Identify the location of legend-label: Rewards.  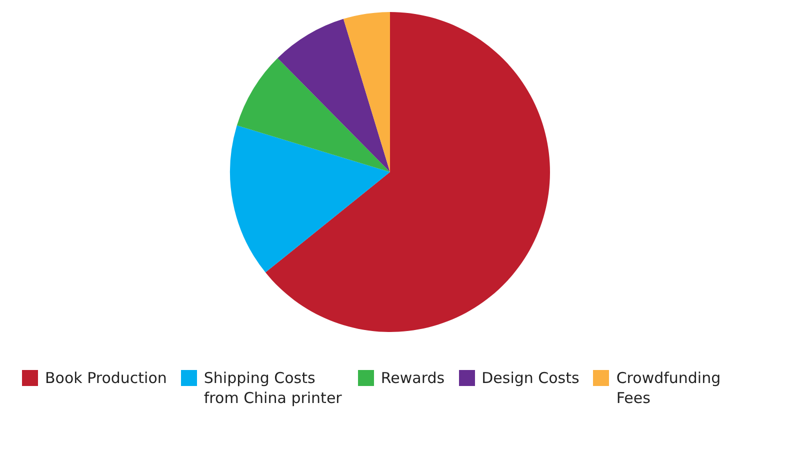
(412, 378).